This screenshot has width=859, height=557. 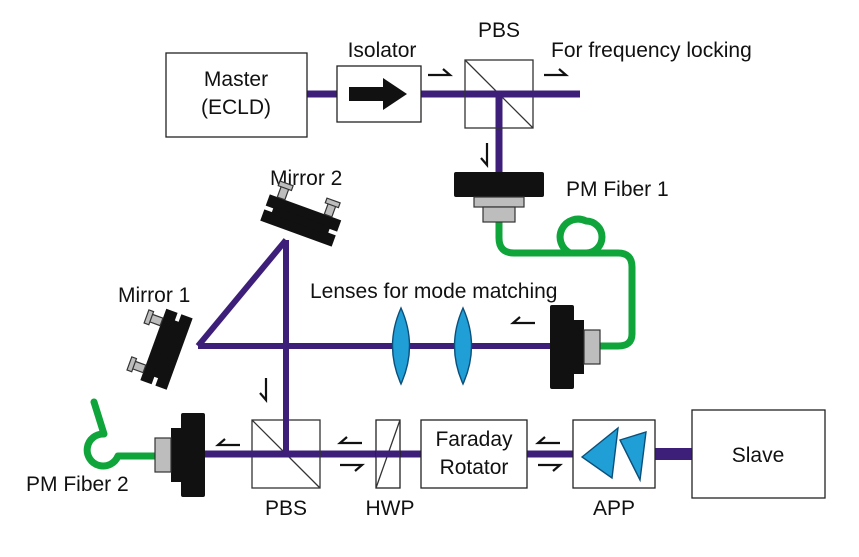 I want to click on master-laser: Master (ECLD), so click(x=236, y=95).